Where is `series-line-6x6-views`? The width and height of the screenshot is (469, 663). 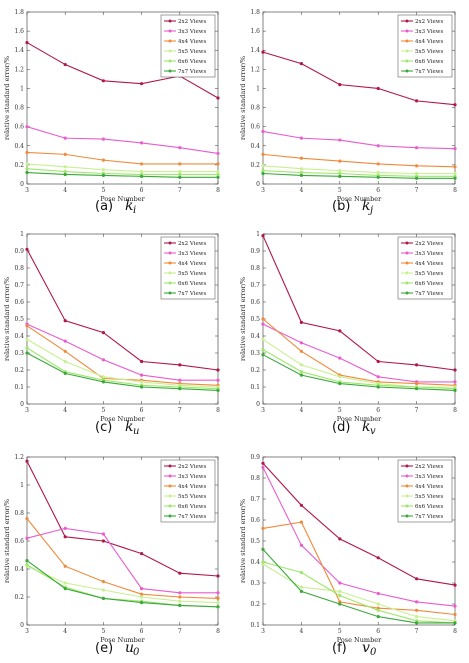 series-line-6x6-views is located at coordinates (359, 592).